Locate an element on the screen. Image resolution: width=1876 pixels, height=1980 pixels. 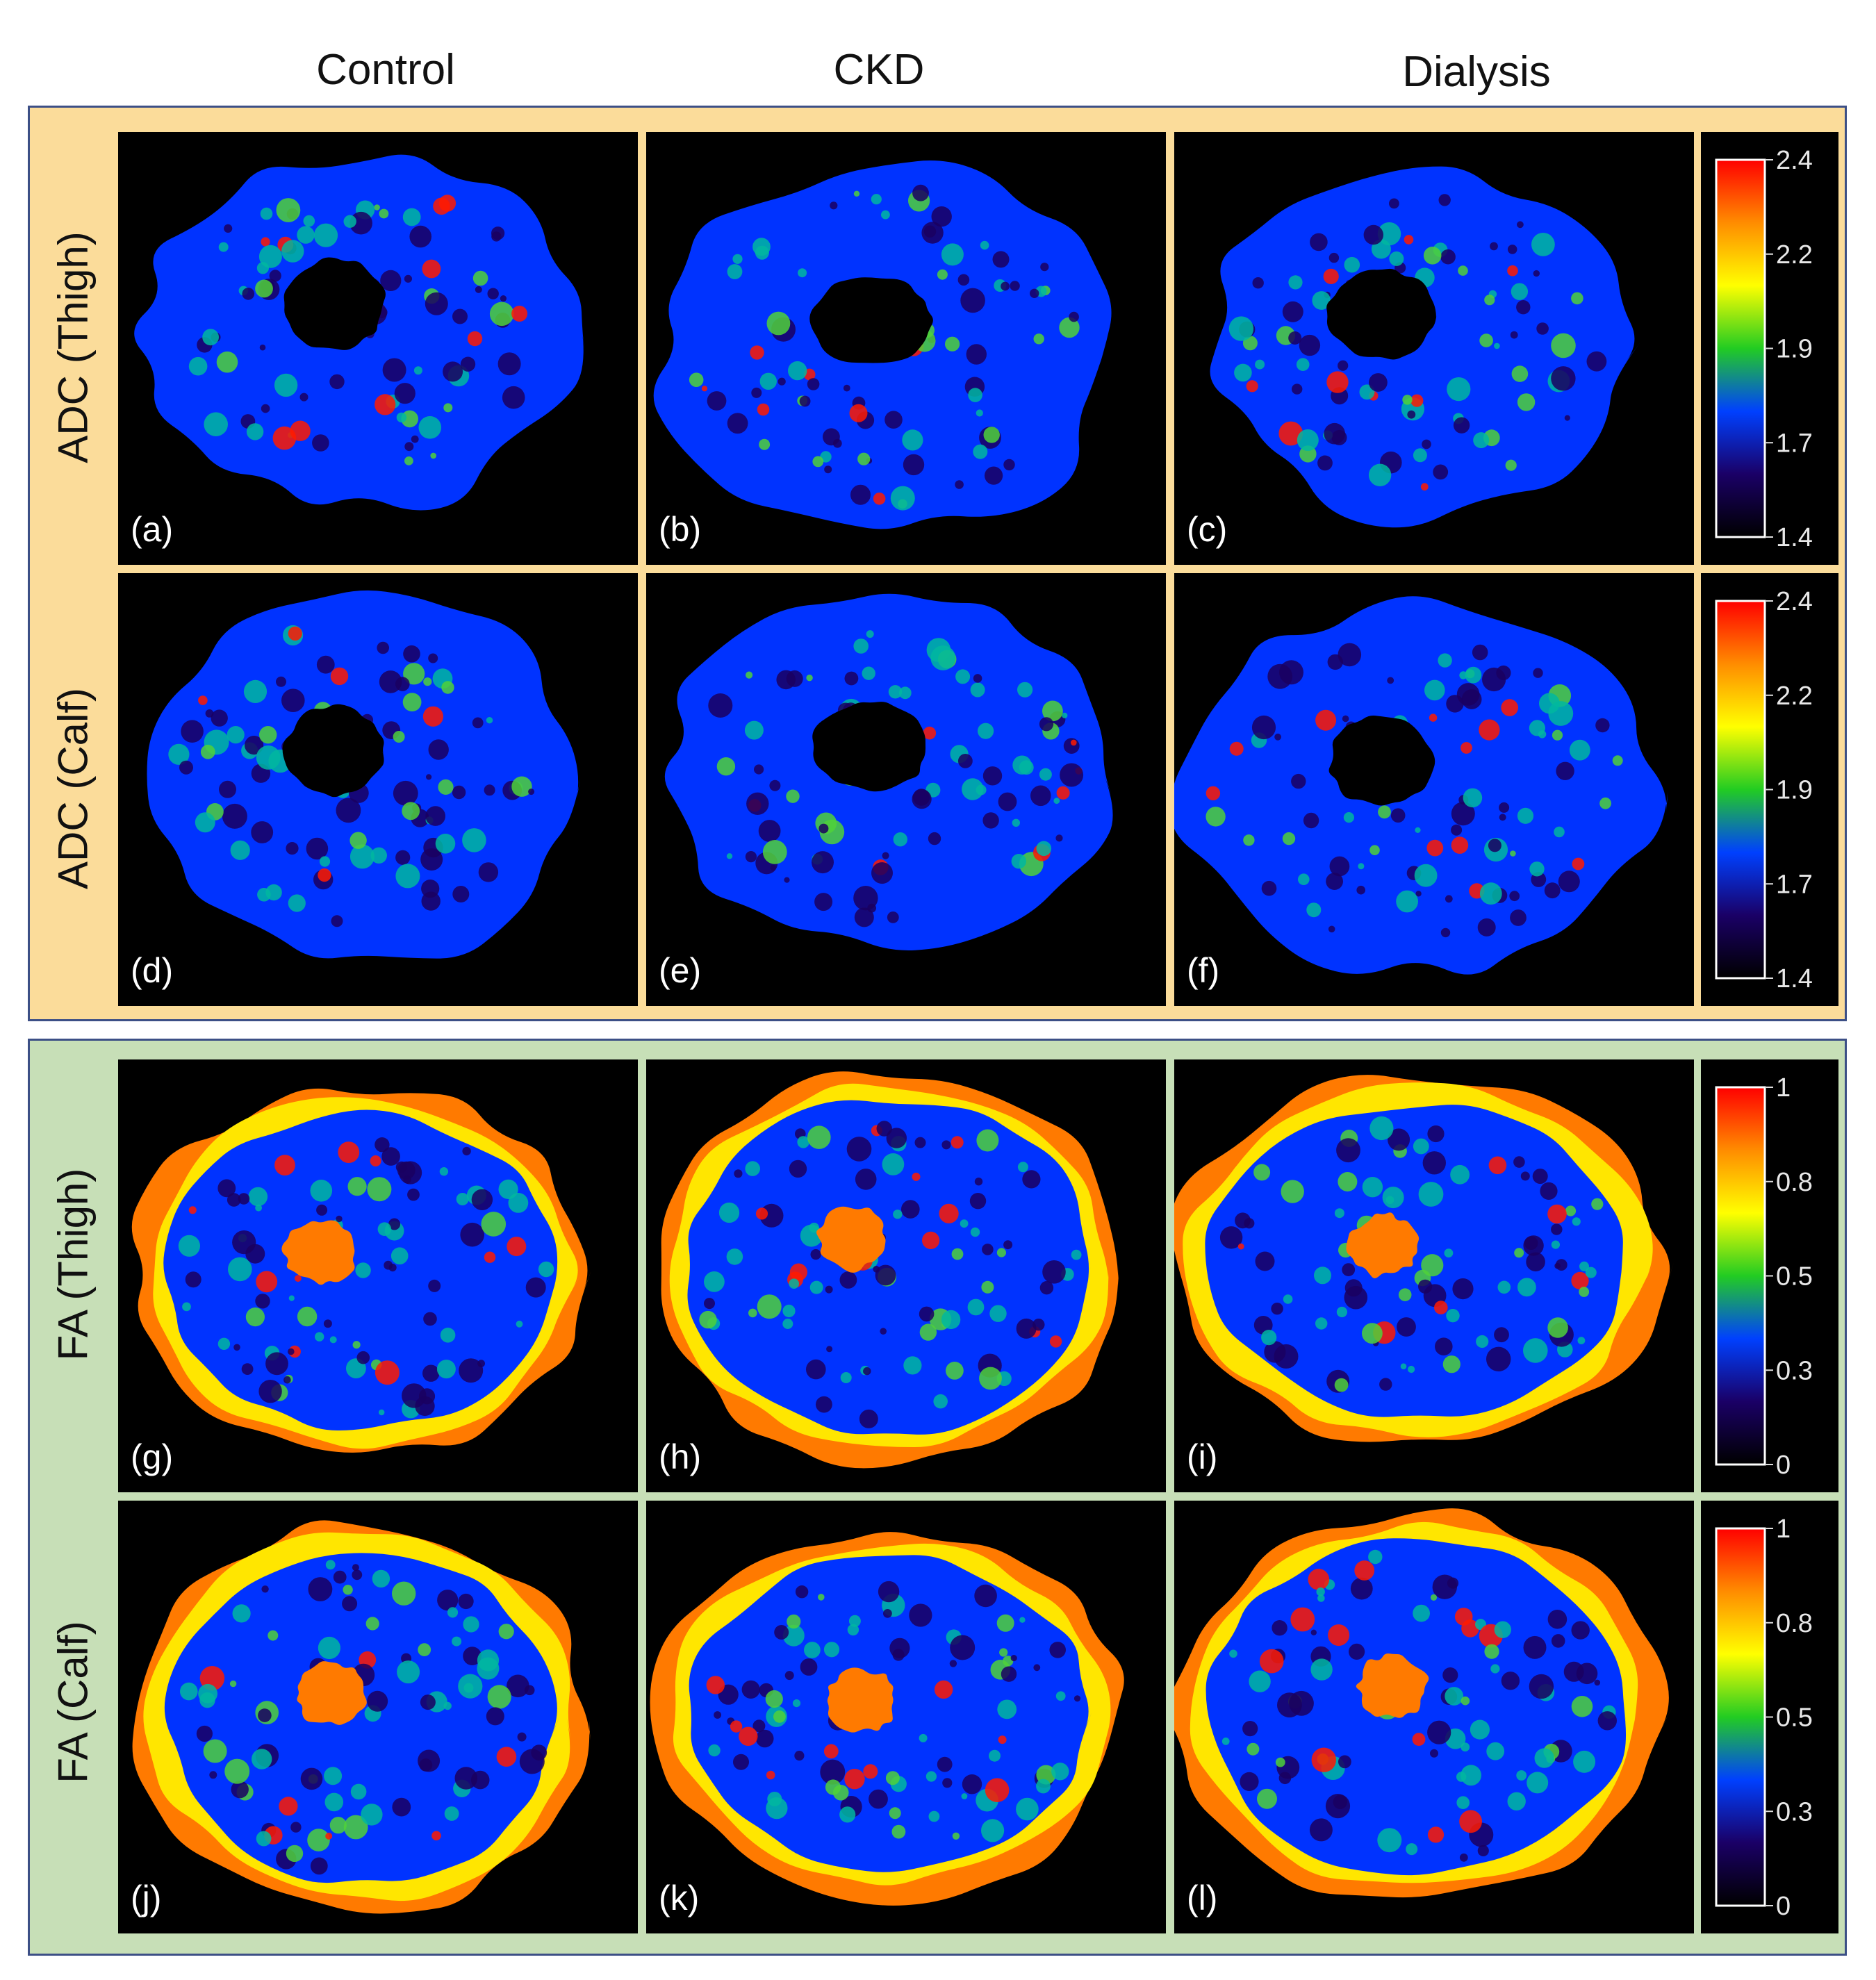
adc-thigh-control-map is located at coordinates (359, 333).